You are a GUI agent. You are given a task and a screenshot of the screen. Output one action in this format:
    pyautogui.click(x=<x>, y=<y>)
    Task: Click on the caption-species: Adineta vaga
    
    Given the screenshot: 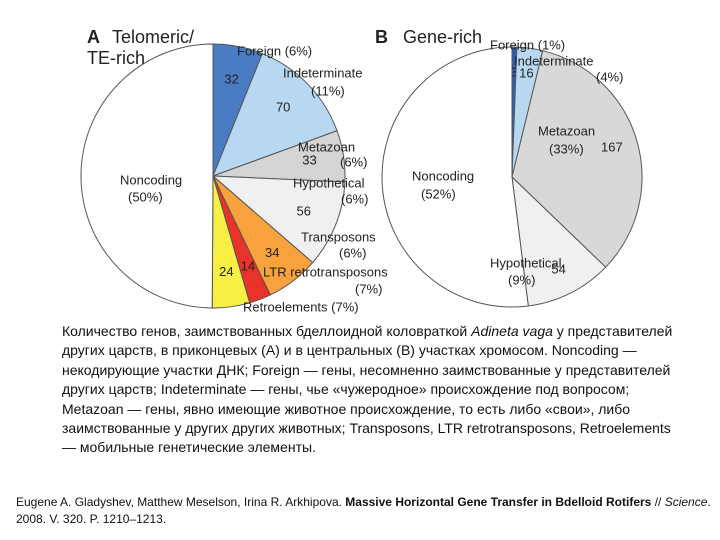 What is the action you would take?
    pyautogui.click(x=512, y=331)
    